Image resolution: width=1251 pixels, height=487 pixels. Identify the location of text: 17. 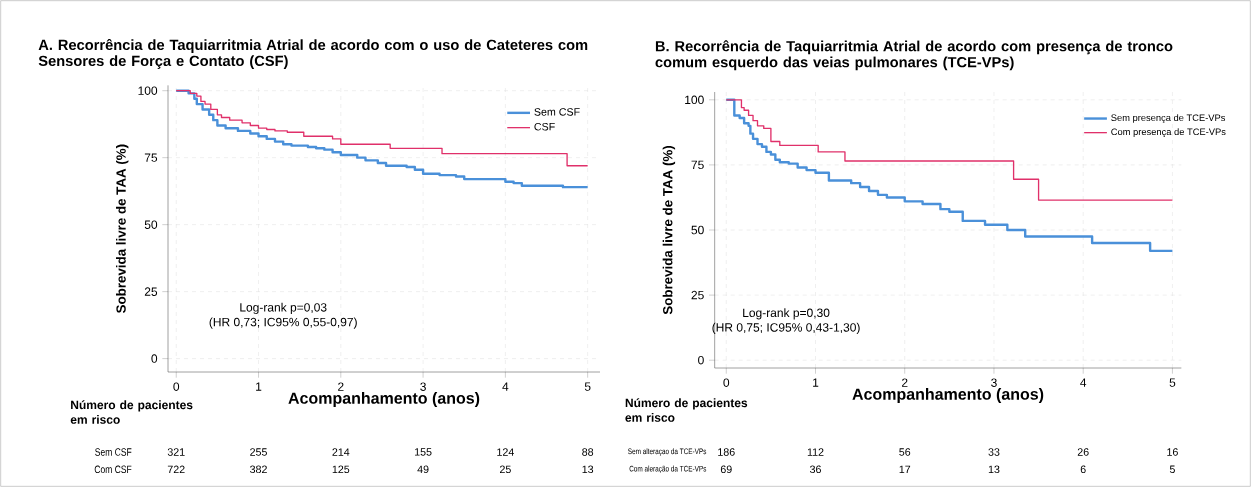
(905, 469).